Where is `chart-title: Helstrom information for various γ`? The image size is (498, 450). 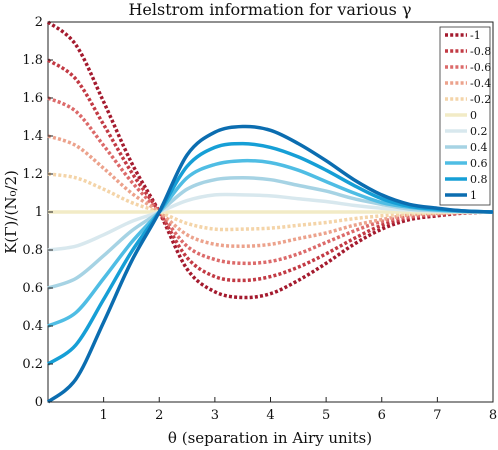 chart-title: Helstrom information for various γ is located at coordinates (269, 9).